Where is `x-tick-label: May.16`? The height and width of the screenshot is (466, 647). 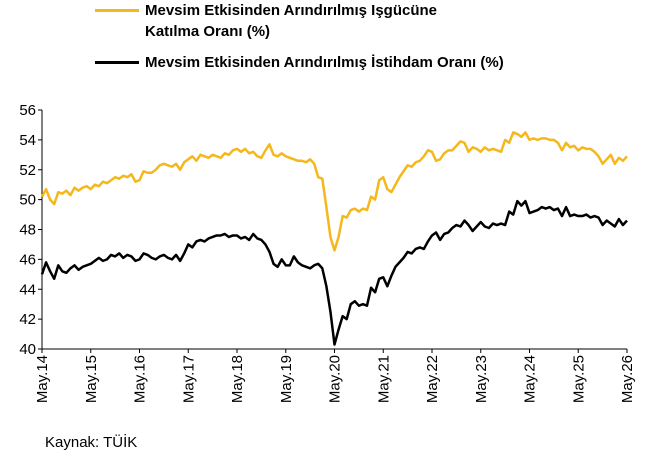 x-tick-label: May.16 is located at coordinates (140, 379).